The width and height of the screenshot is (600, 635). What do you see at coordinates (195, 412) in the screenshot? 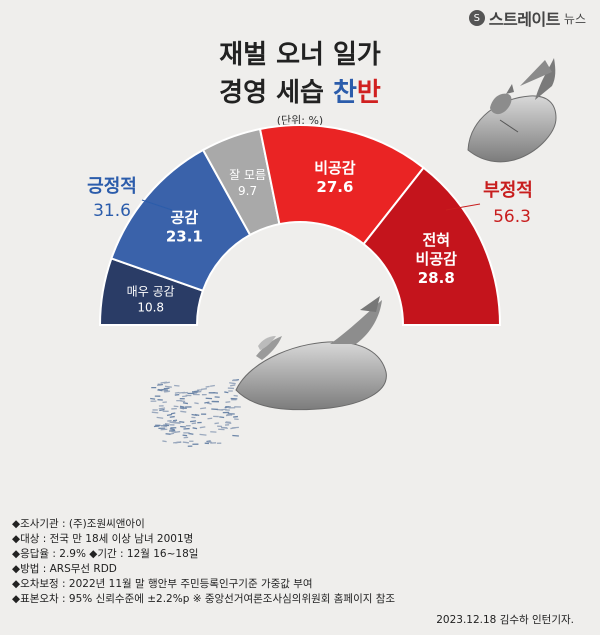
I see `fish-school-illustration` at bounding box center [195, 412].